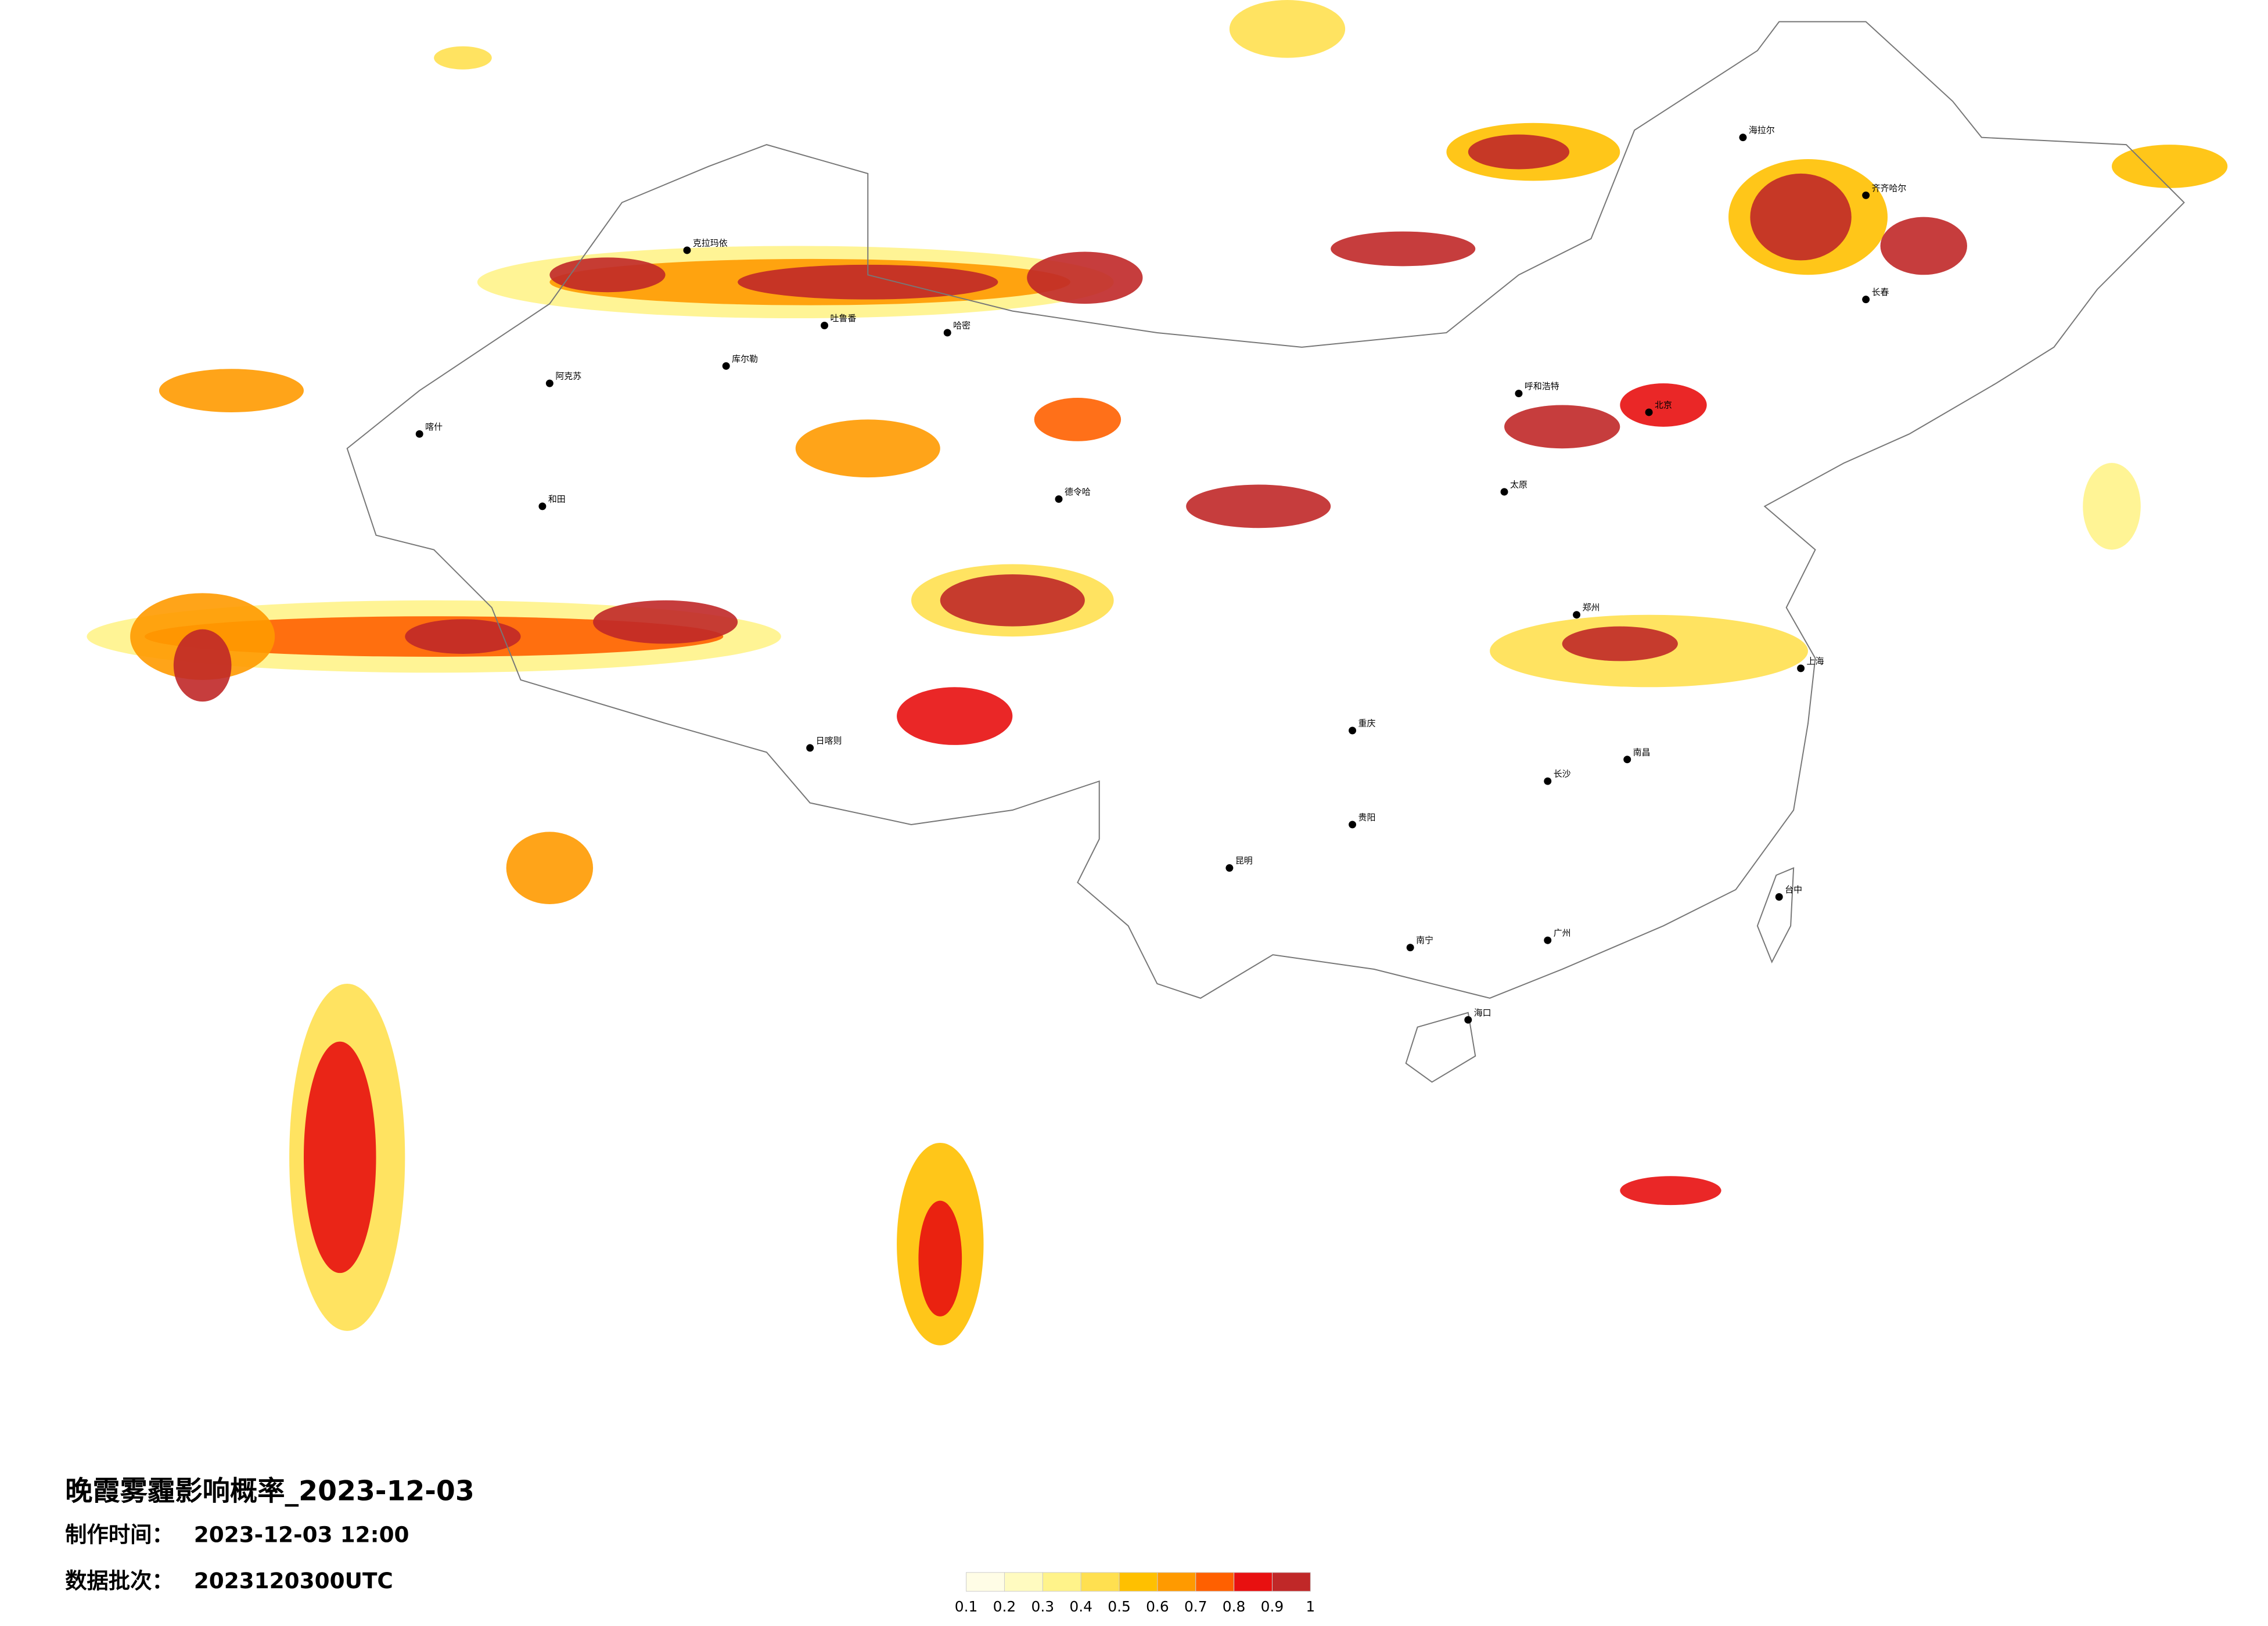  I want to click on city-label: 克拉玛依, so click(710, 243).